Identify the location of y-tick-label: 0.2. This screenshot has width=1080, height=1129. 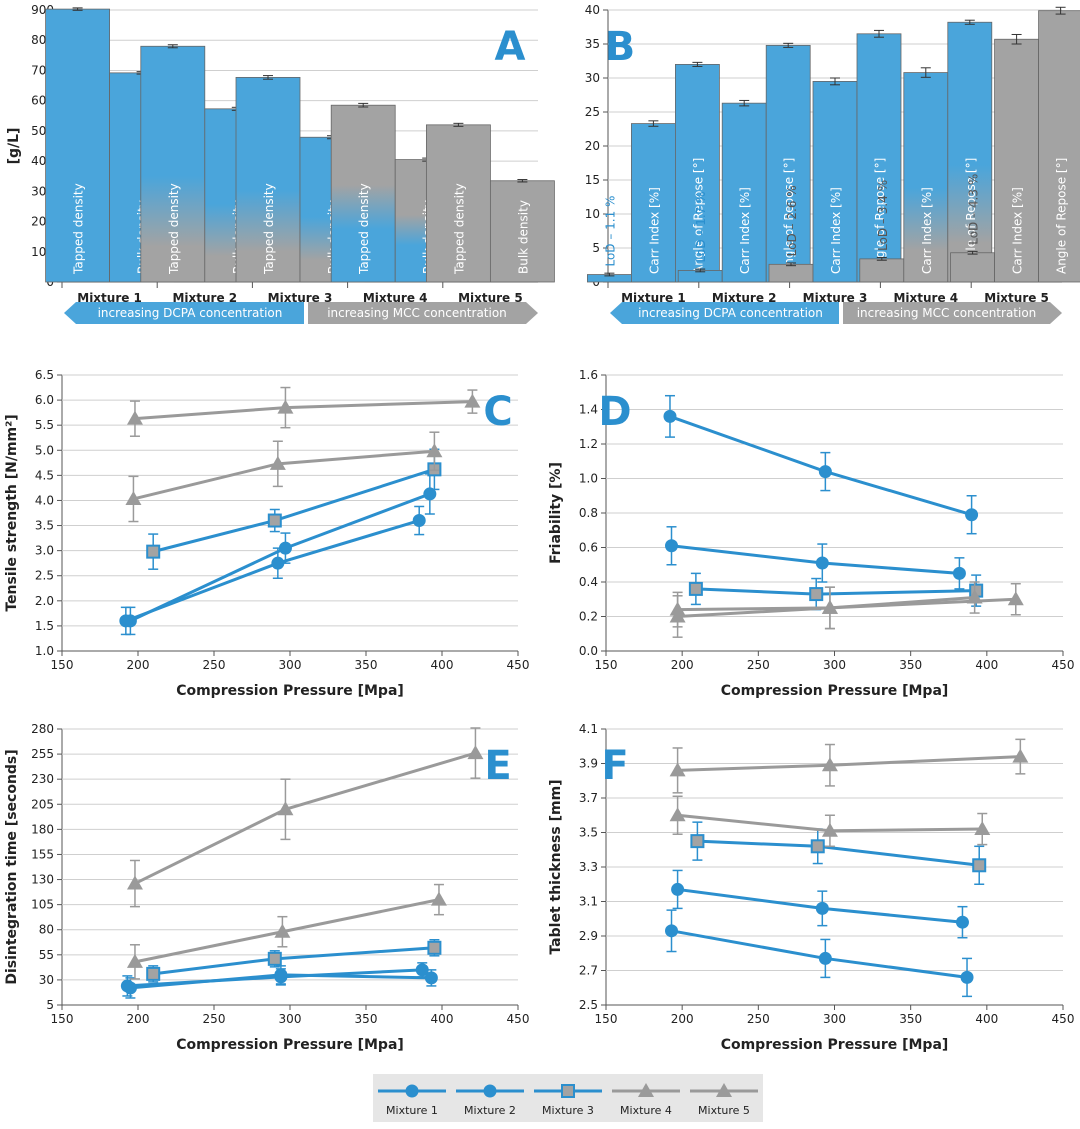
(588, 617).